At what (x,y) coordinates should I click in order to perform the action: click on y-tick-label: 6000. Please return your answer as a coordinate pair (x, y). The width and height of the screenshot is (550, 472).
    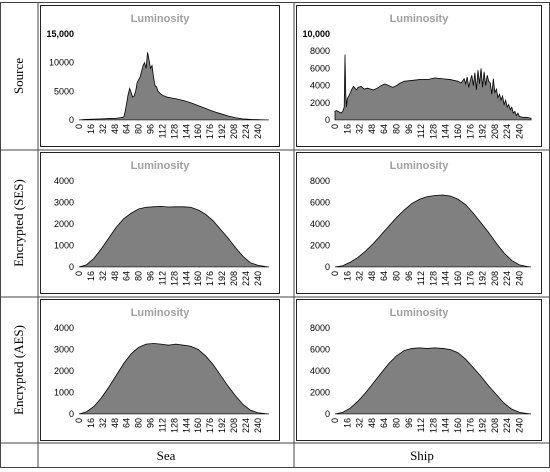
    Looking at the image, I should click on (320, 68).